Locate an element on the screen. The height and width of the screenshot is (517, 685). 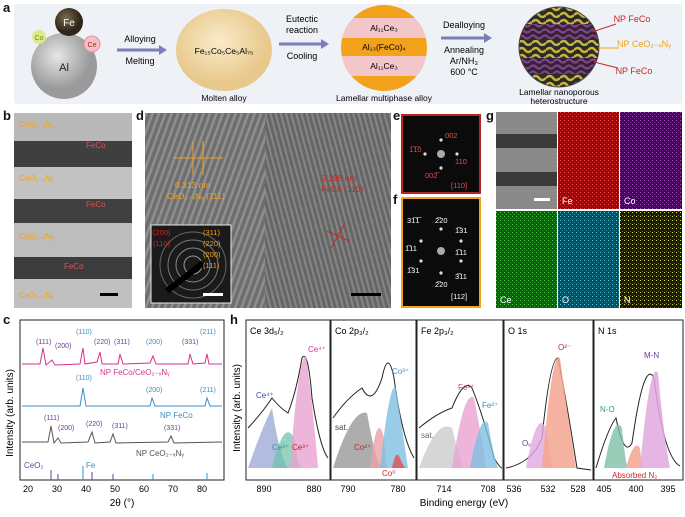
c-xt-3: 40 is located at coordinates (86, 489).